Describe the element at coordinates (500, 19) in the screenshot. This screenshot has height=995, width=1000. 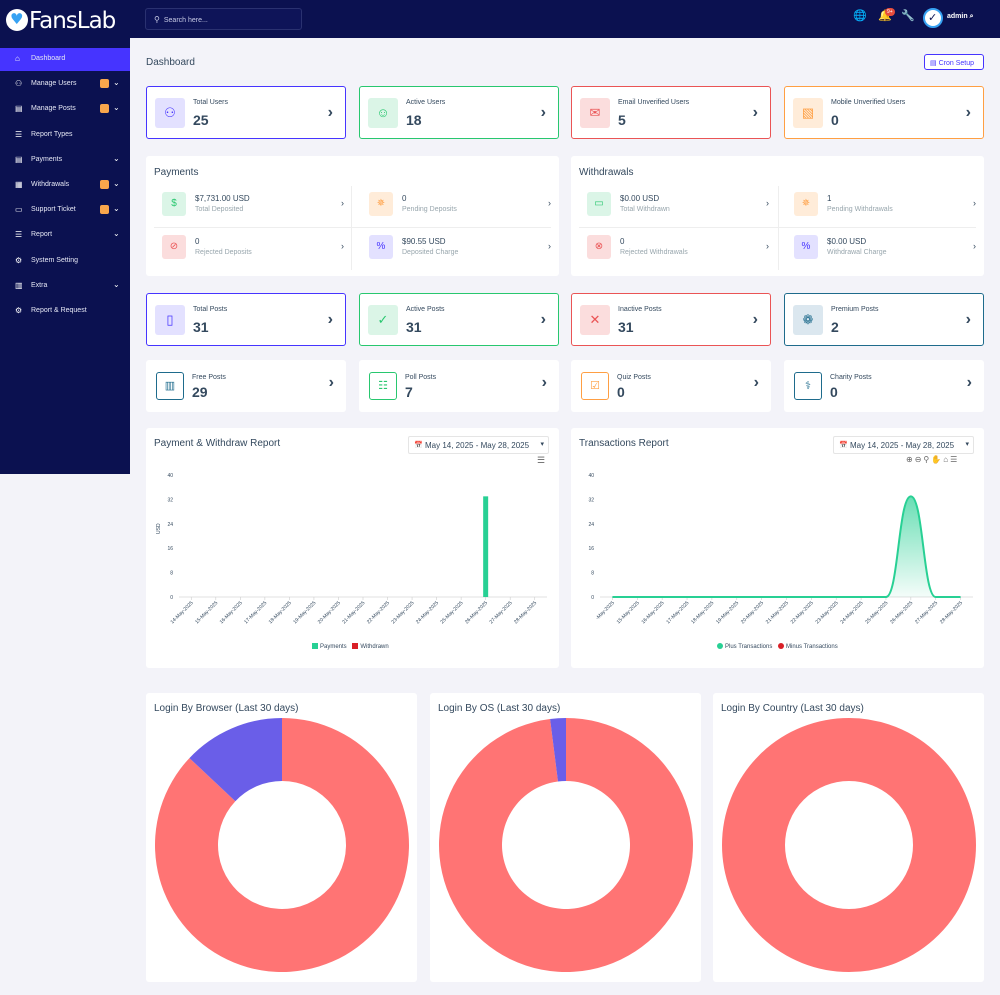
I see `topbar: FansLab ⚲Search here... 🌐 🔔 9+ 🔧 admin ⌕` at that location.